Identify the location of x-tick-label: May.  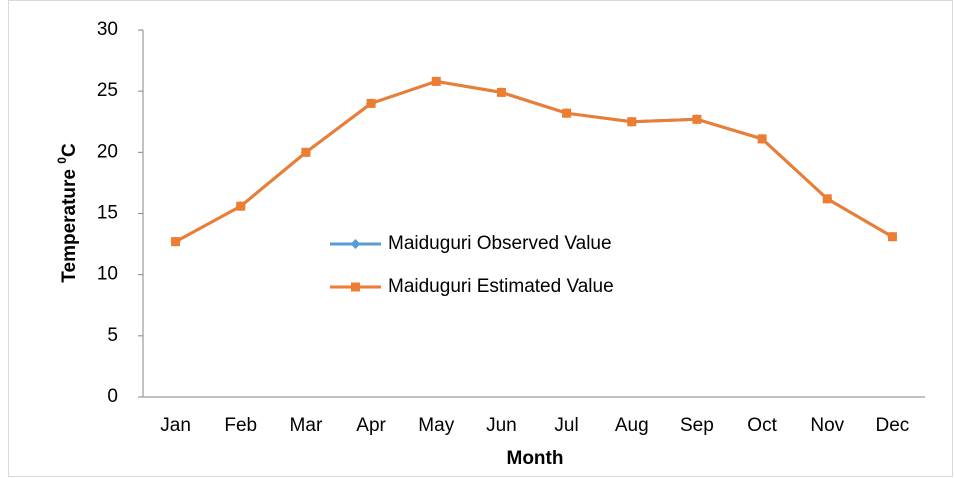
(436, 425).